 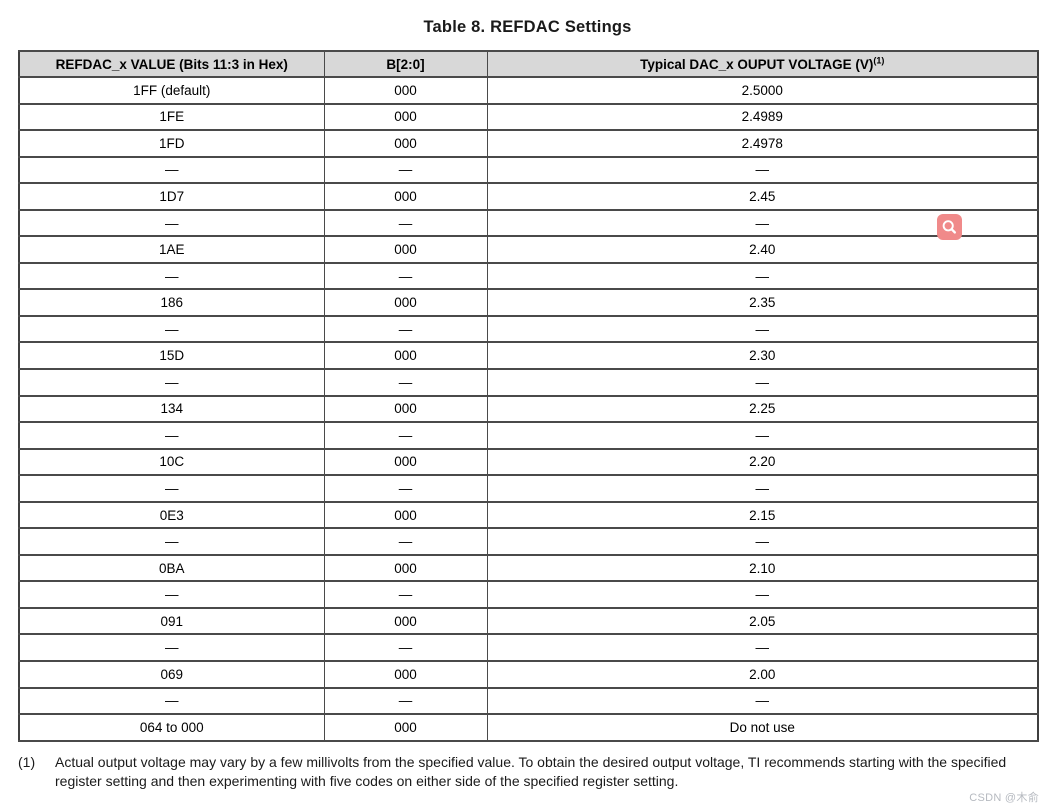 I want to click on zoom-button, so click(x=949, y=227).